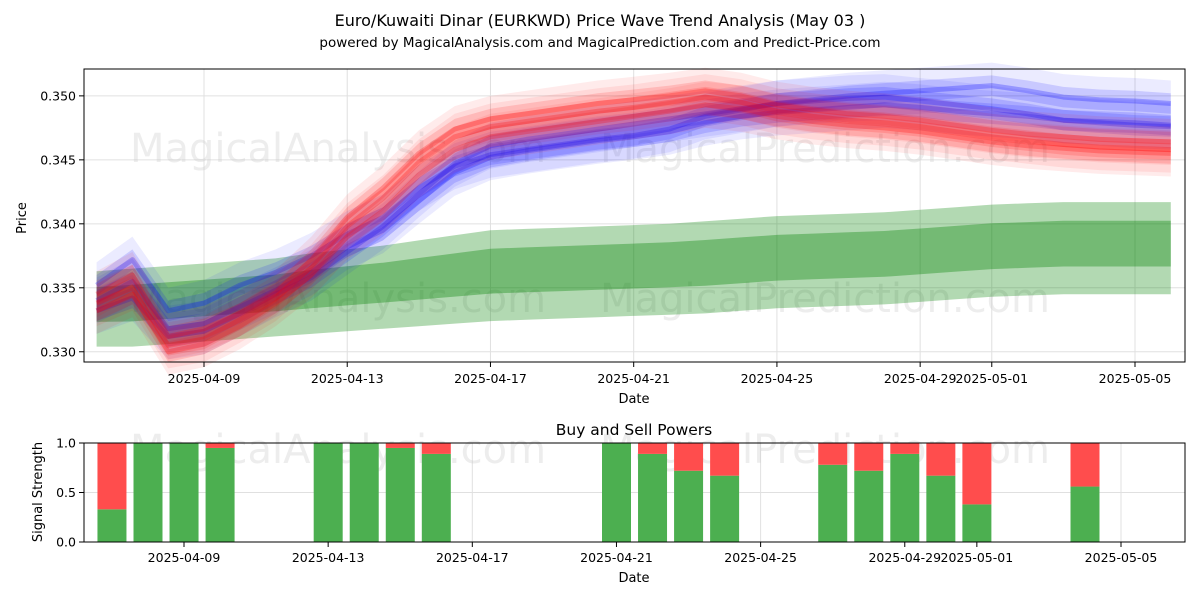  I want to click on signal-y-ticks: 0.0 0.5 1.0, so click(70, 493).